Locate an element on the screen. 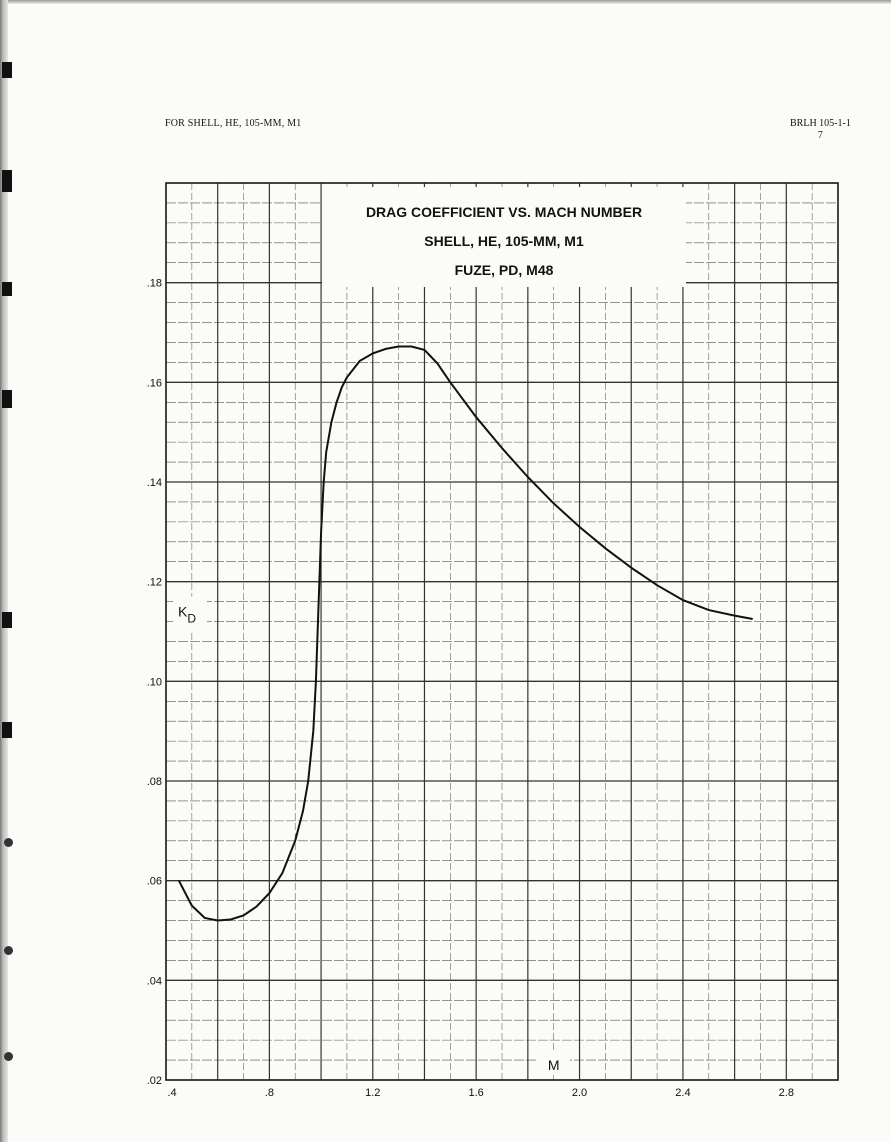 The width and height of the screenshot is (891, 1142). y-axis-label-box is located at coordinates (190, 613).